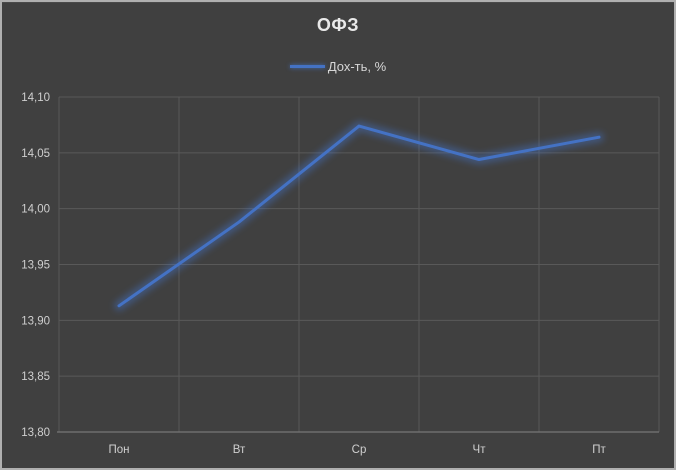  What do you see at coordinates (338, 25) in the screenshot?
I see `chart-title: ОФЗ` at bounding box center [338, 25].